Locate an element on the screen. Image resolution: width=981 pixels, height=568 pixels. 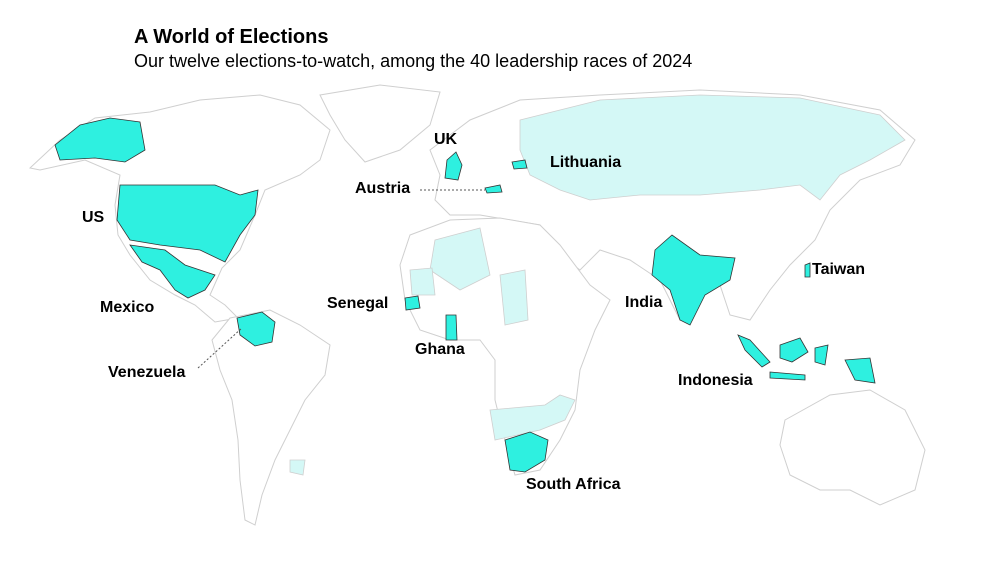
country-label: Senegal is located at coordinates (357, 303).